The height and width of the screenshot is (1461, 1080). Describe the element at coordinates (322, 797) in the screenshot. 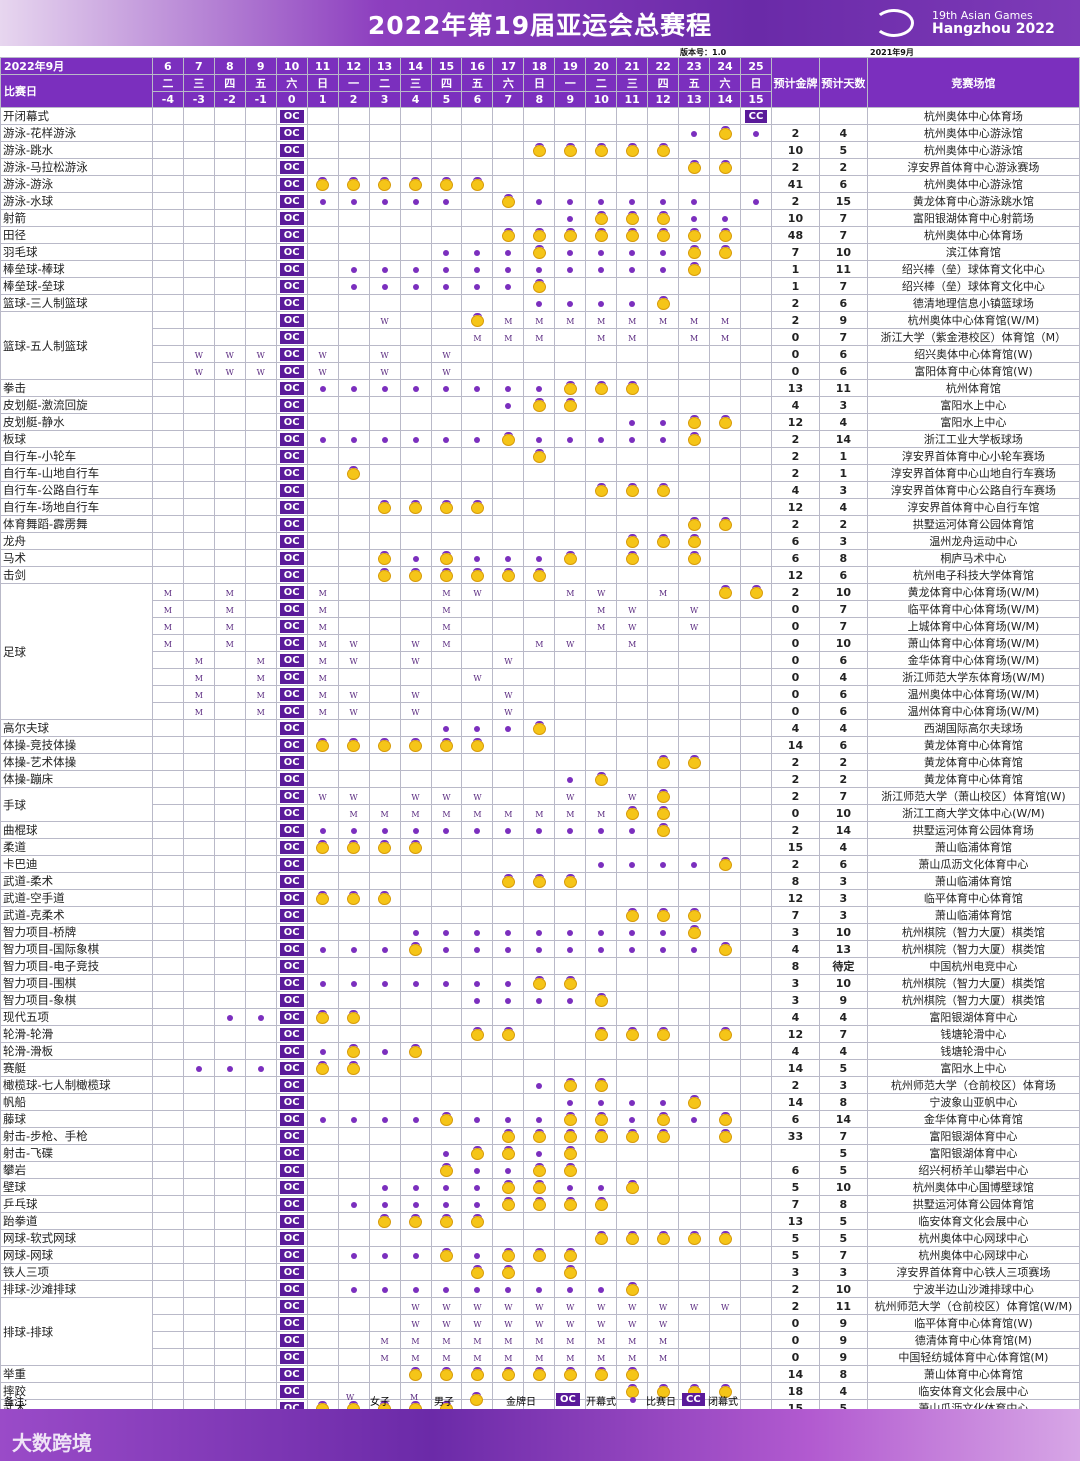

I see `women-mark: W` at that location.